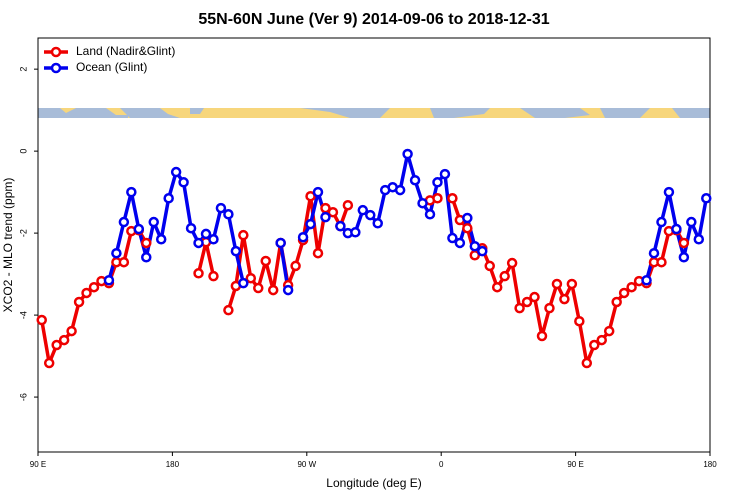 This screenshot has height=500, width=750. I want to click on legend-label: Ocean (Glint), so click(111, 67).